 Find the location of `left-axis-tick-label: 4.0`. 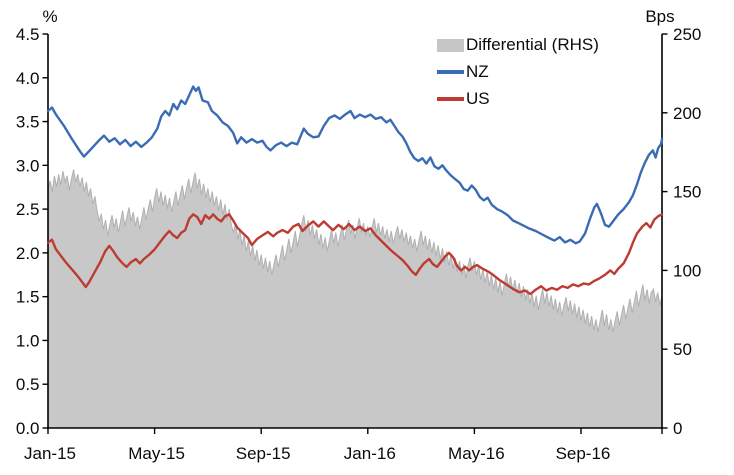

left-axis-tick-label: 4.0 is located at coordinates (28, 78).